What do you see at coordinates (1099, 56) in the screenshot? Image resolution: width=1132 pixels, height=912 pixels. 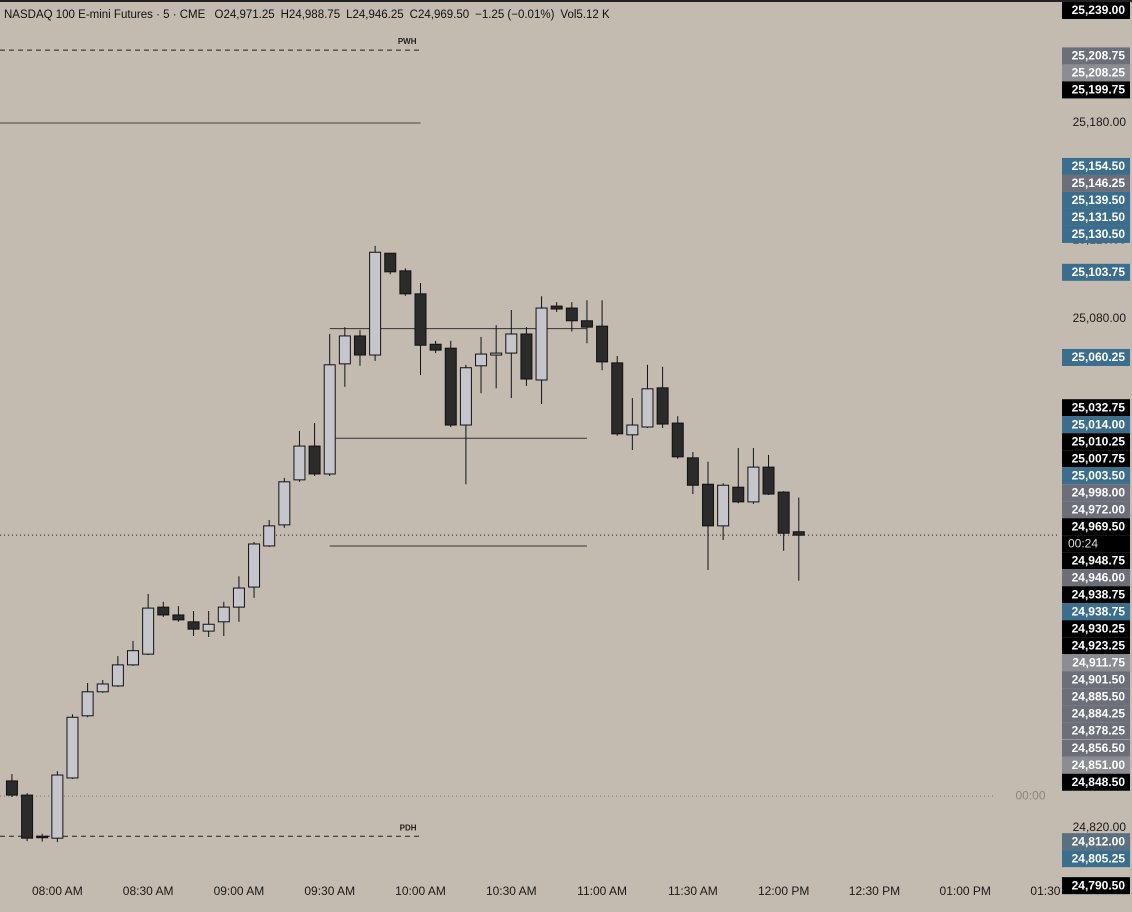 I see `price-label: 25,208.75` at bounding box center [1099, 56].